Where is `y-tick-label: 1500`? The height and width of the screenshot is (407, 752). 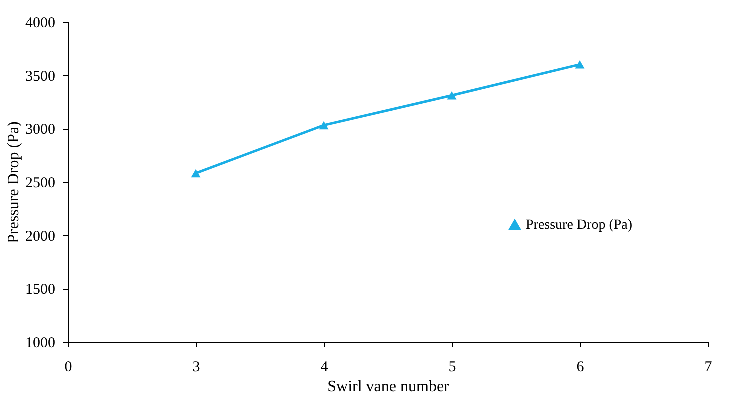 y-tick-label: 1500 is located at coordinates (41, 290).